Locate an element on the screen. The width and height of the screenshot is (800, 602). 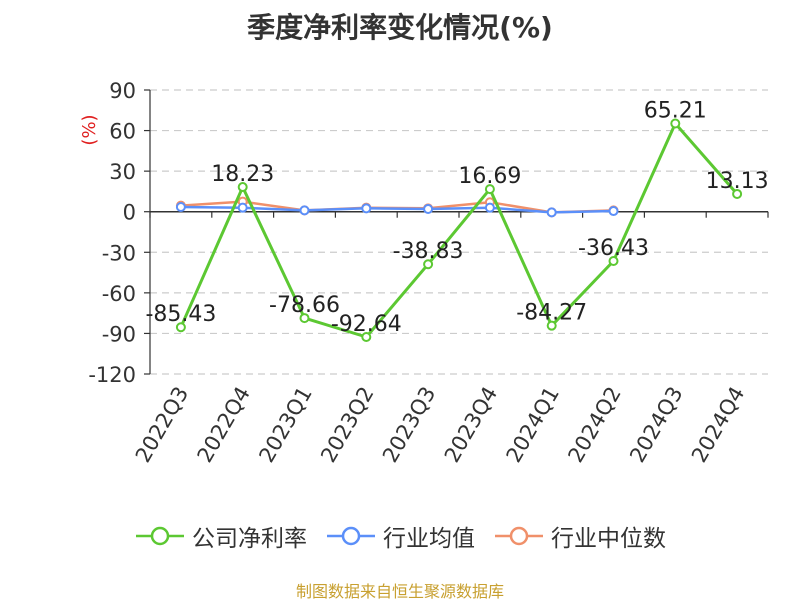
legend-item-1: 公司净利率 is located at coordinates (220, 536).